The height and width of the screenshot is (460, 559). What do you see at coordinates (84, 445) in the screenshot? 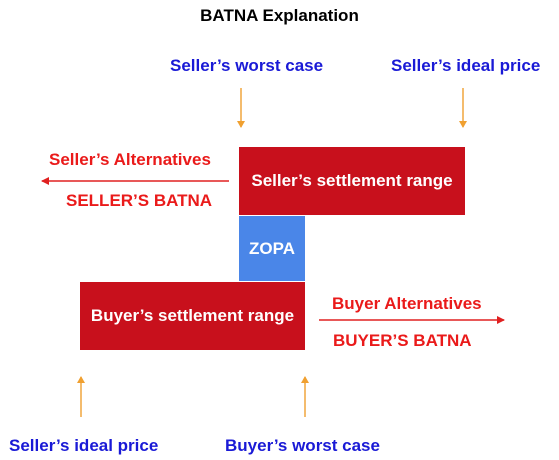
I see `seller-ideal-price-bottom-label: Seller’s ideal price` at bounding box center [84, 445].